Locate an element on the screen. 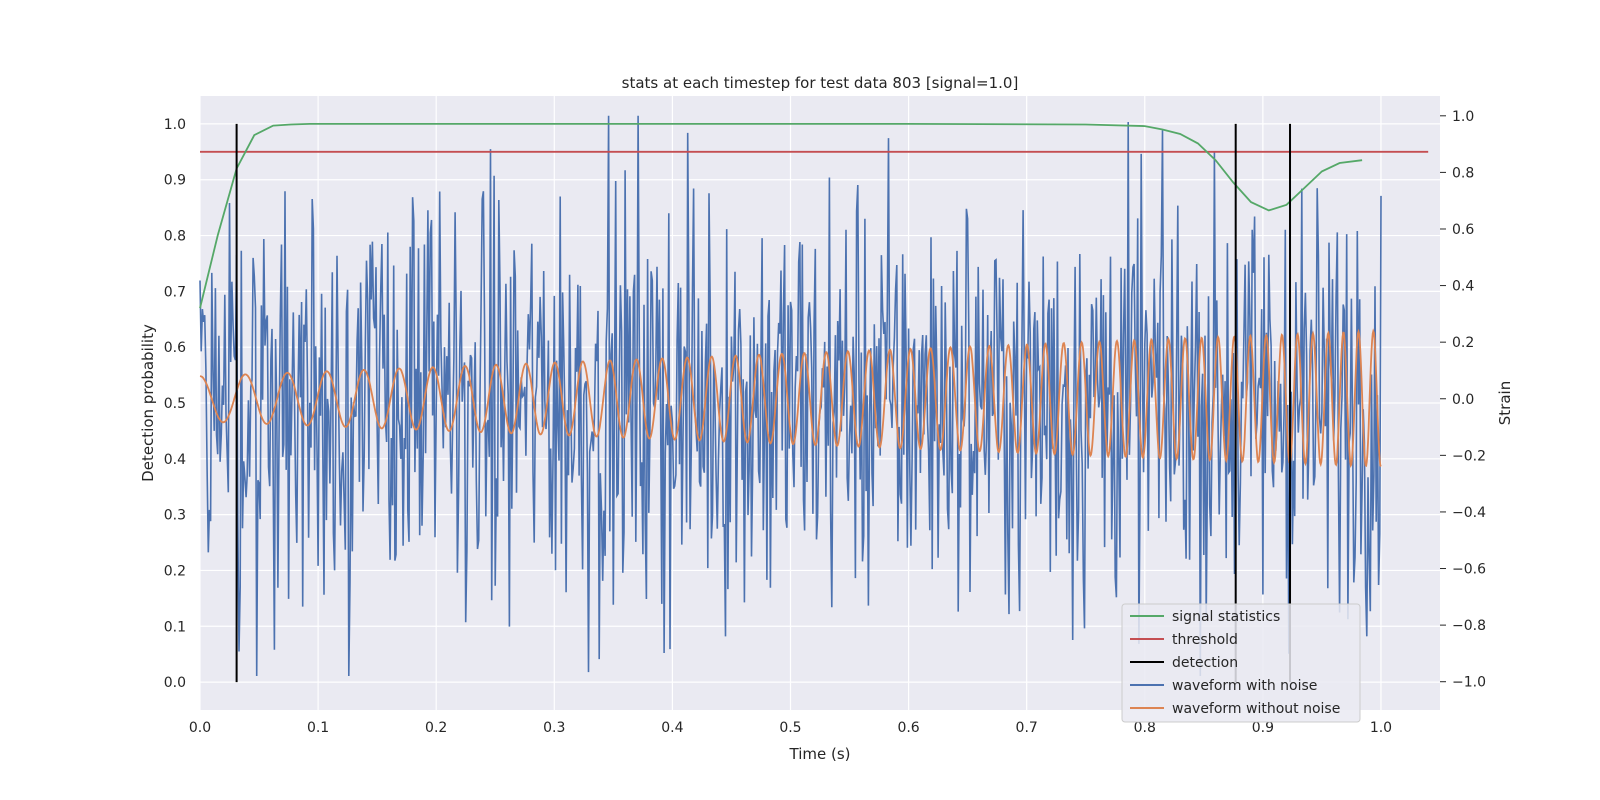  y-left-tick-label: 0.5 is located at coordinates (175, 404).